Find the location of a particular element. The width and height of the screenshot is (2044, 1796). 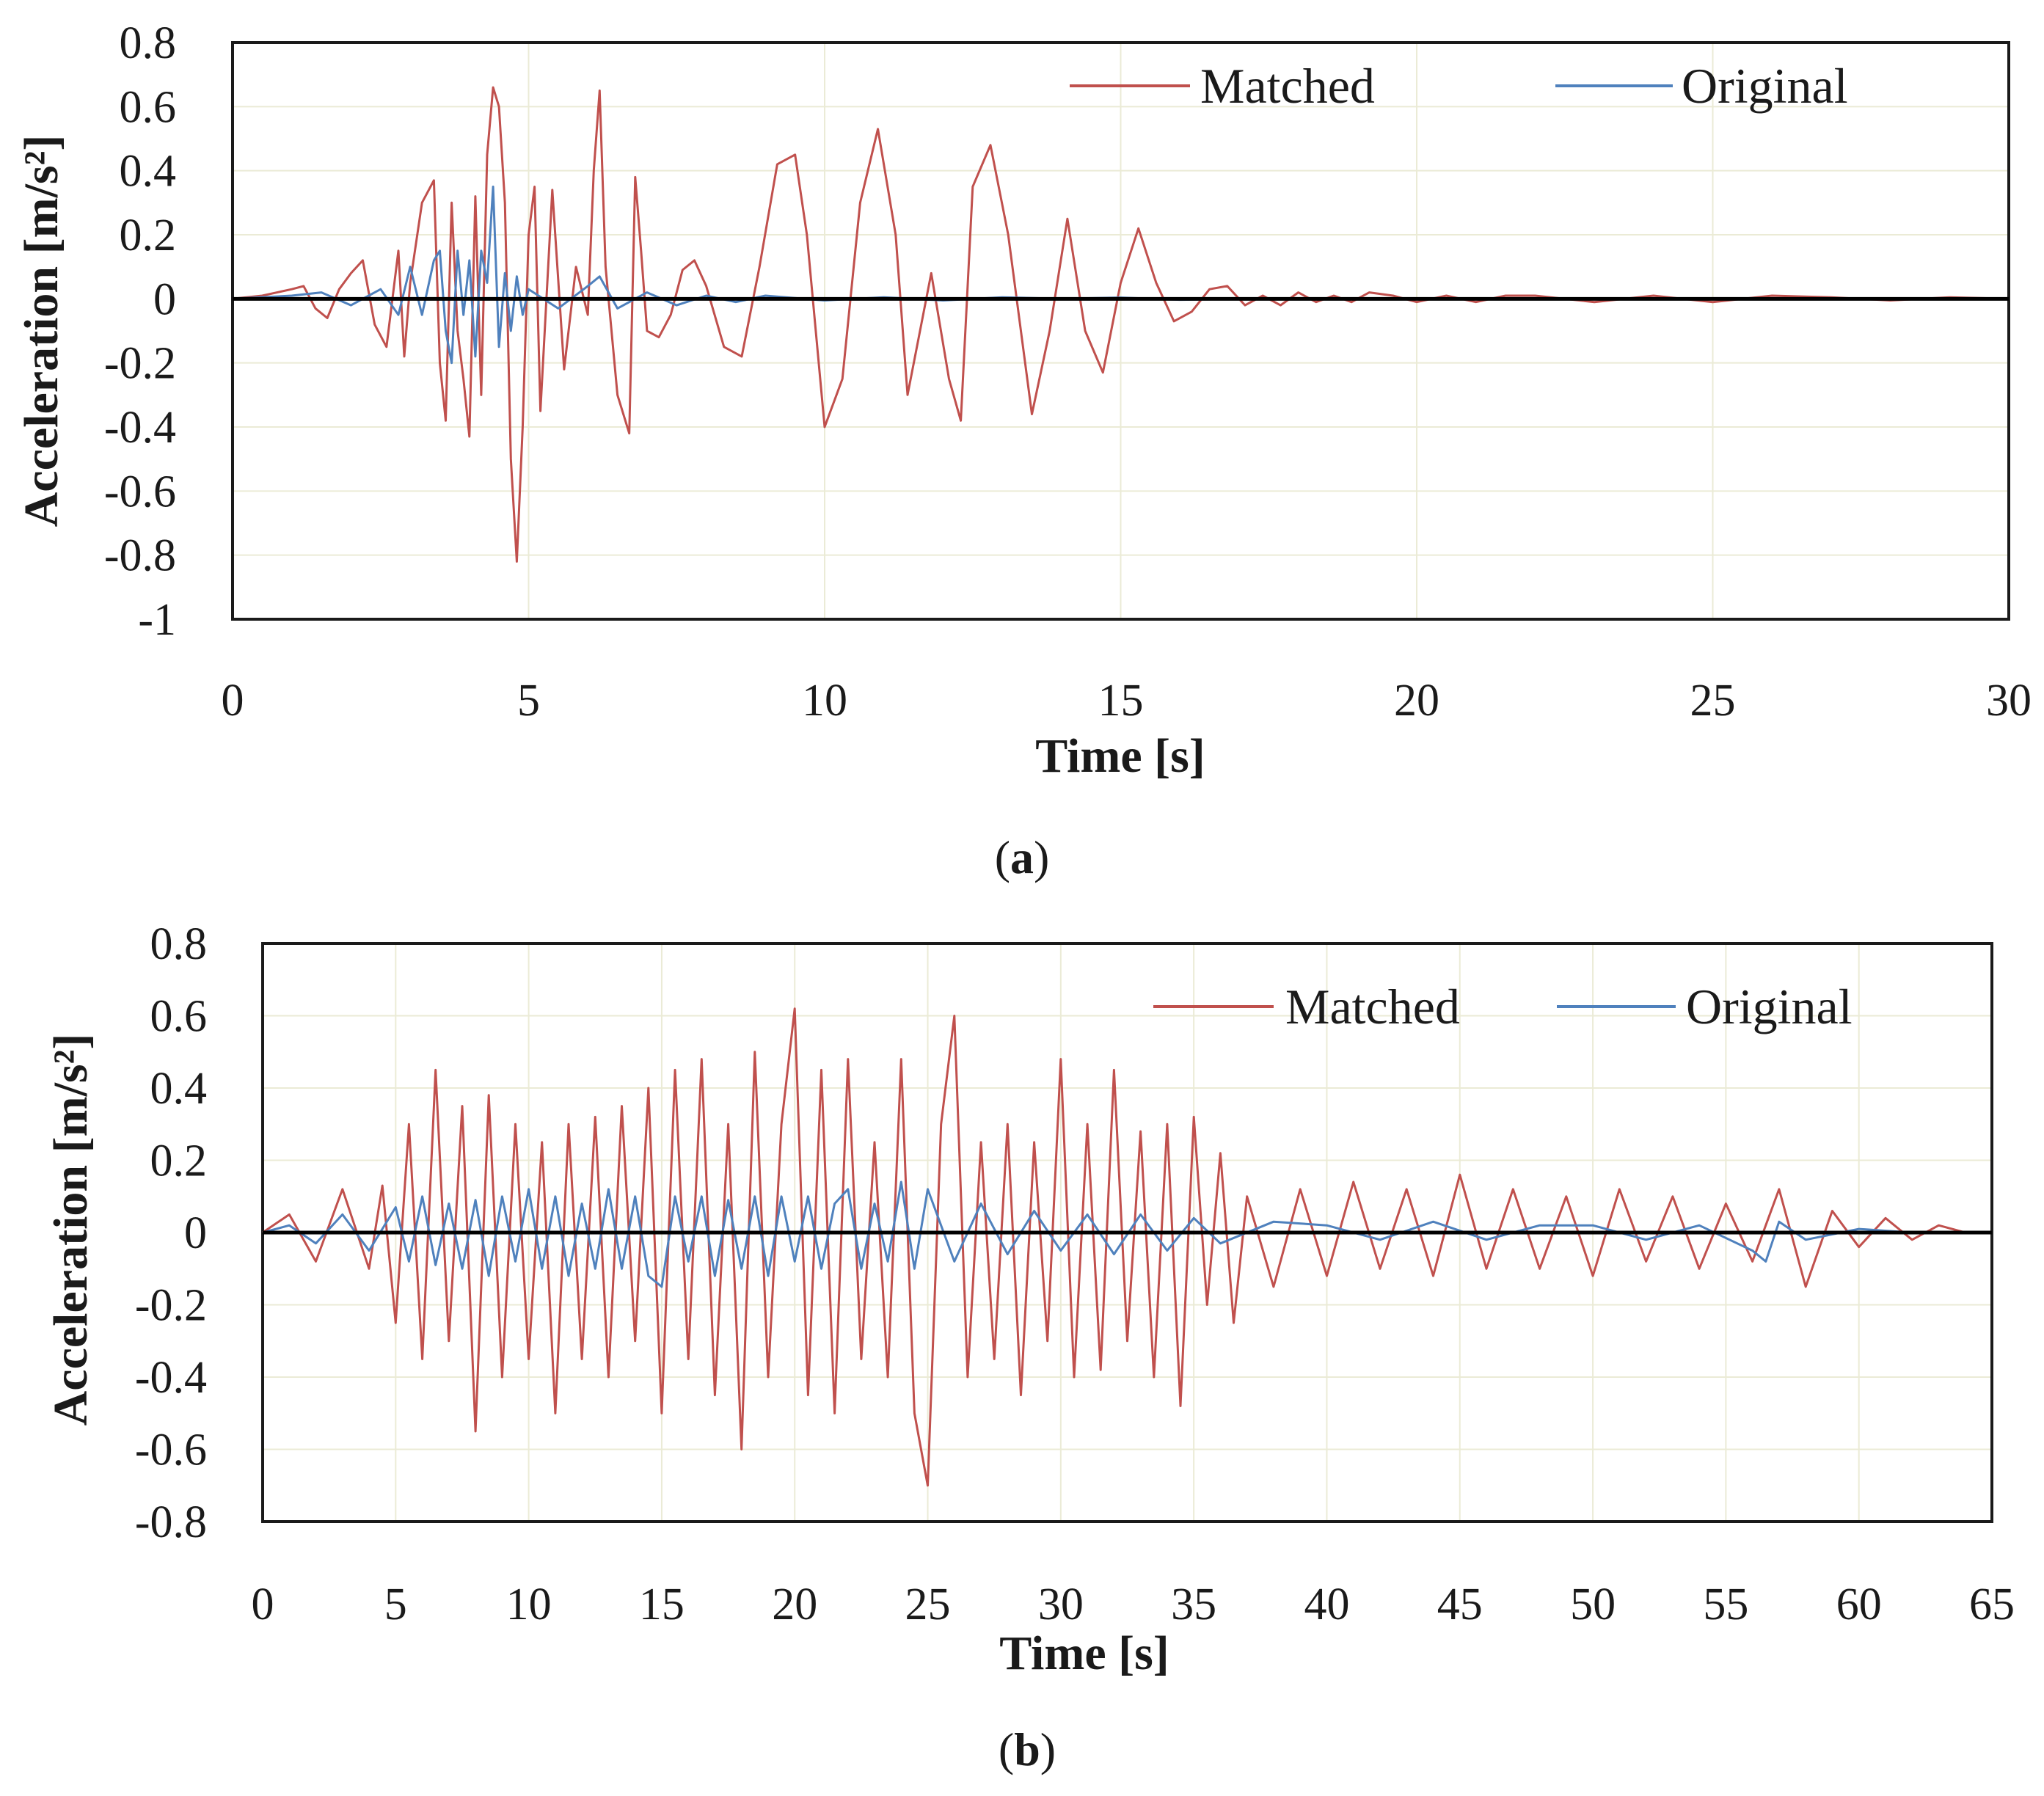

panel-b-caption-open: ( is located at coordinates (1006, 1749).